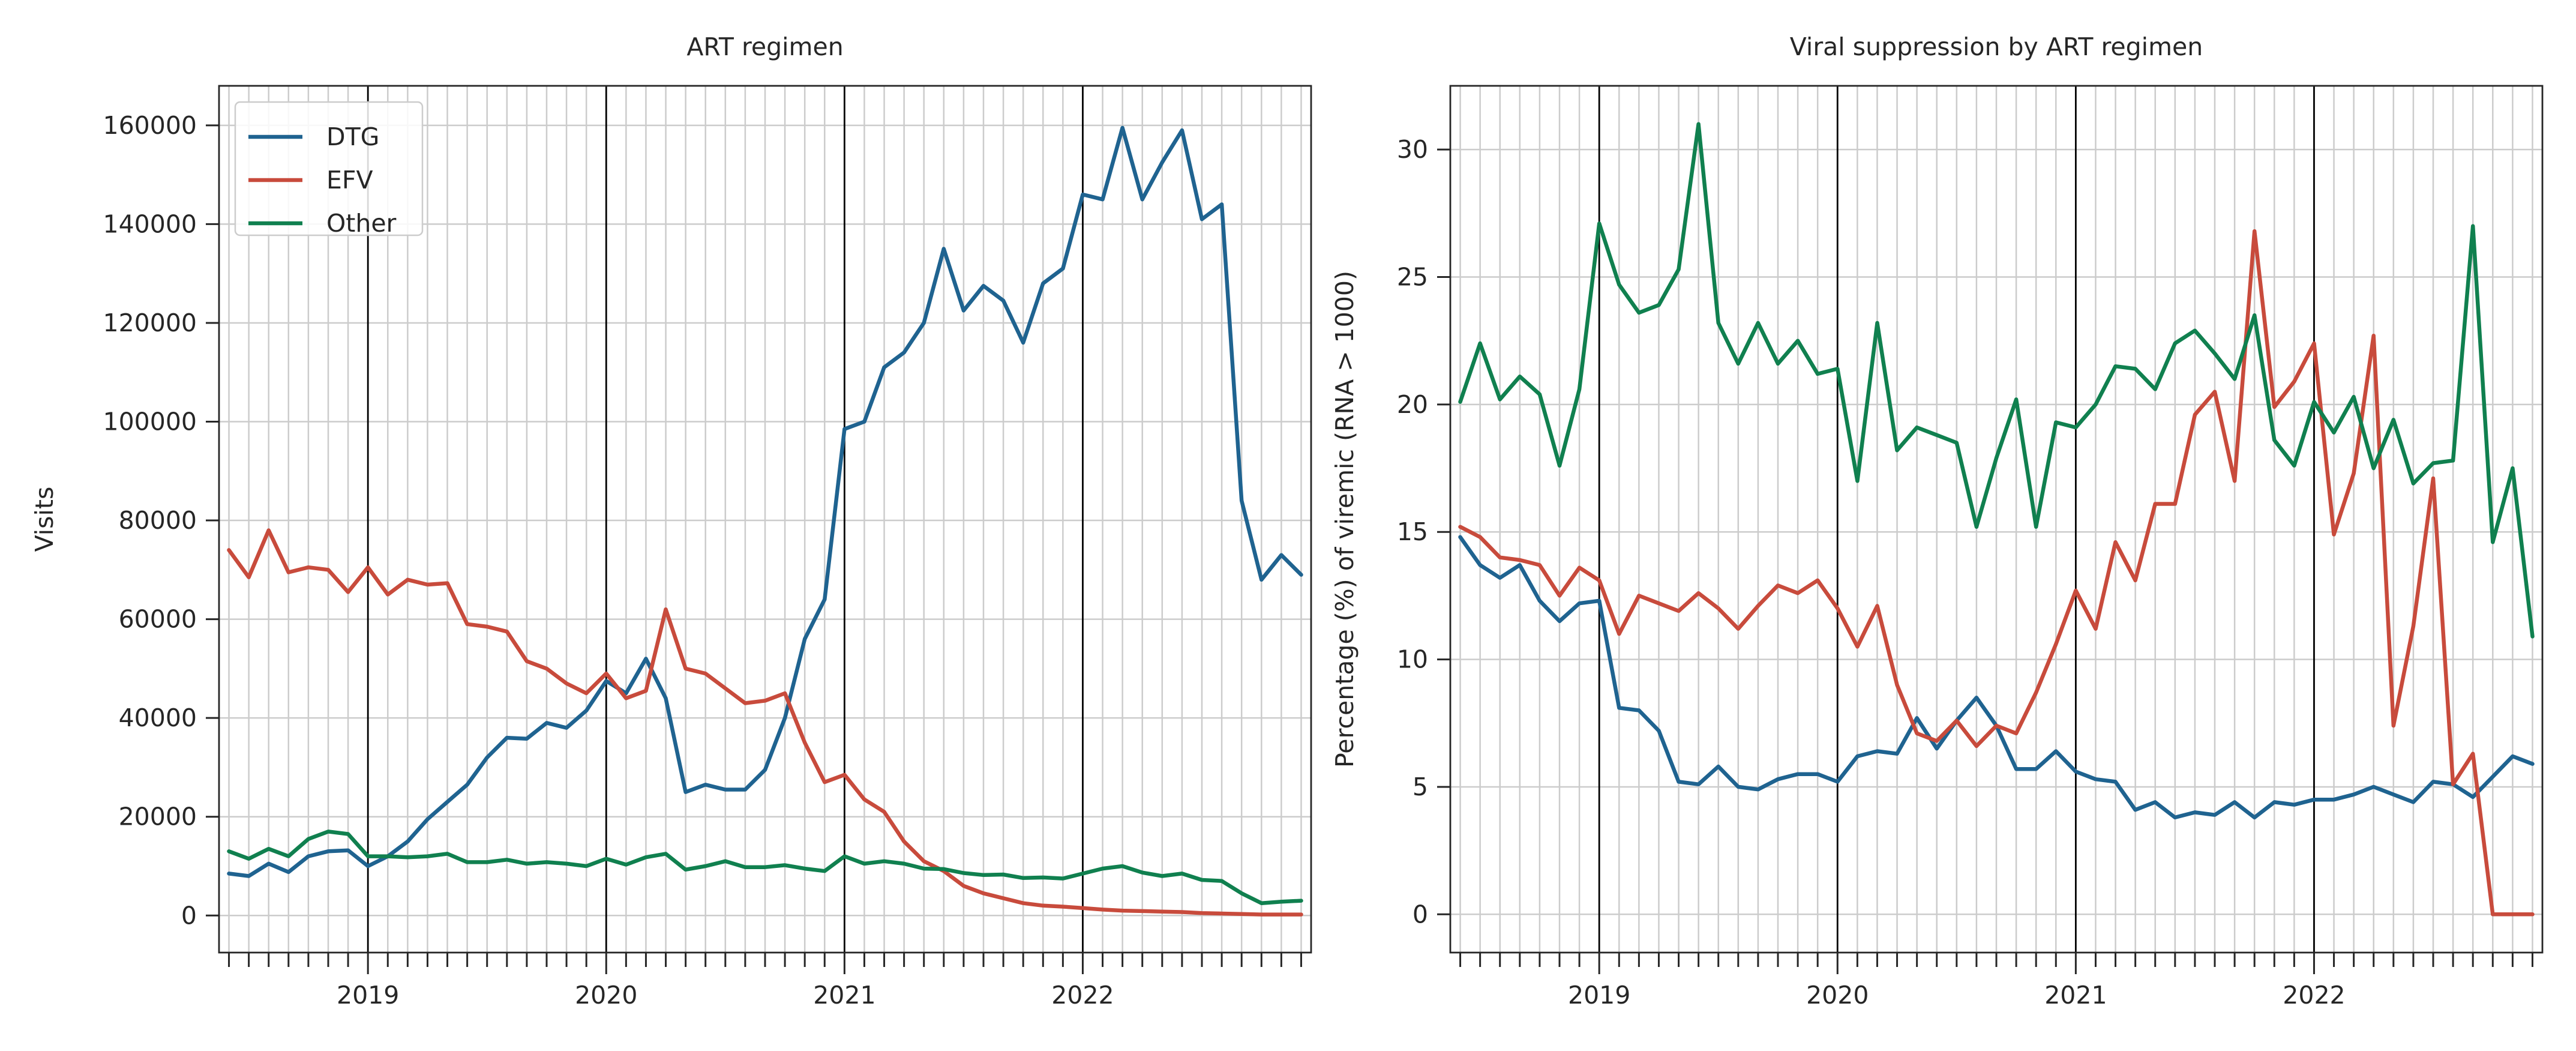 The image size is (2576, 1051). What do you see at coordinates (158, 817) in the screenshot?
I see `y-tick-label: 20000` at bounding box center [158, 817].